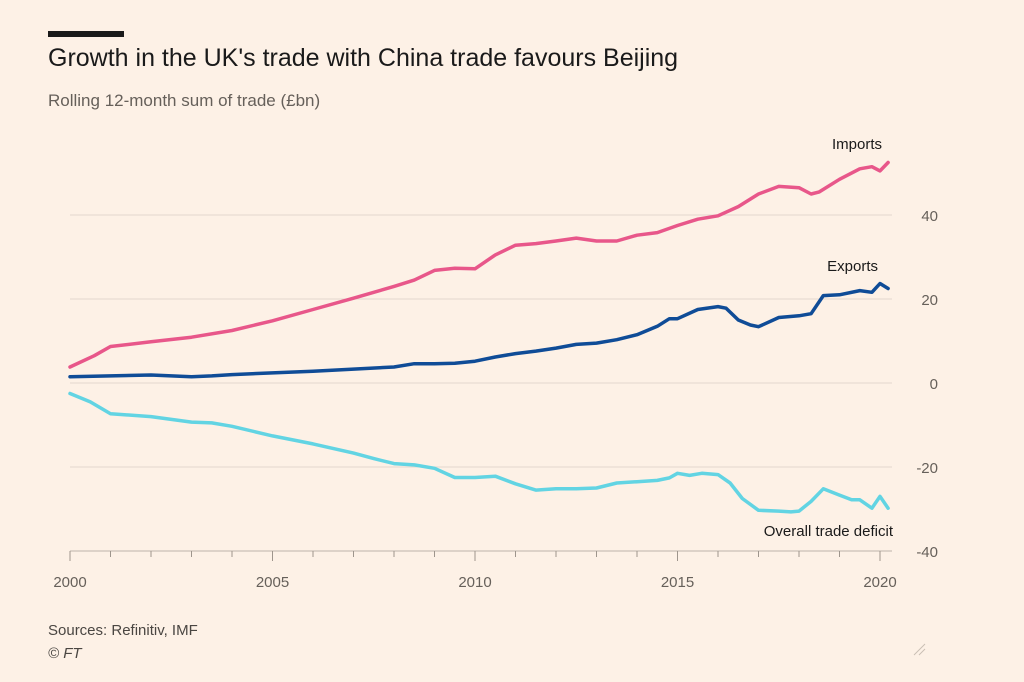  What do you see at coordinates (69, 582) in the screenshot?
I see `x-tick-label: 2000` at bounding box center [69, 582].